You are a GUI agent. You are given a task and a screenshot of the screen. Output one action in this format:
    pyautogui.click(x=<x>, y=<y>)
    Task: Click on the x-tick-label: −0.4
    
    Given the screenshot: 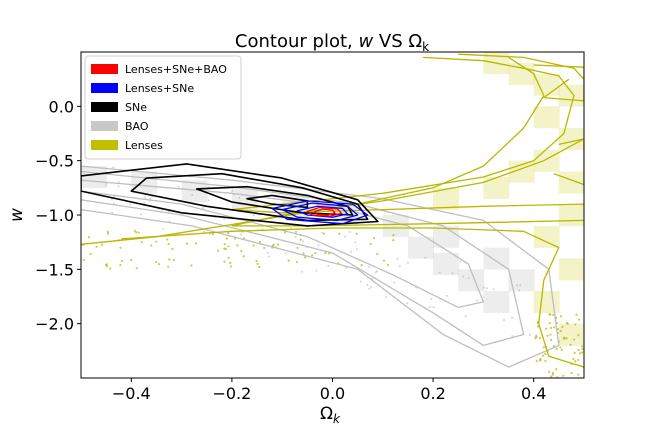 What is the action you would take?
    pyautogui.click(x=131, y=393)
    